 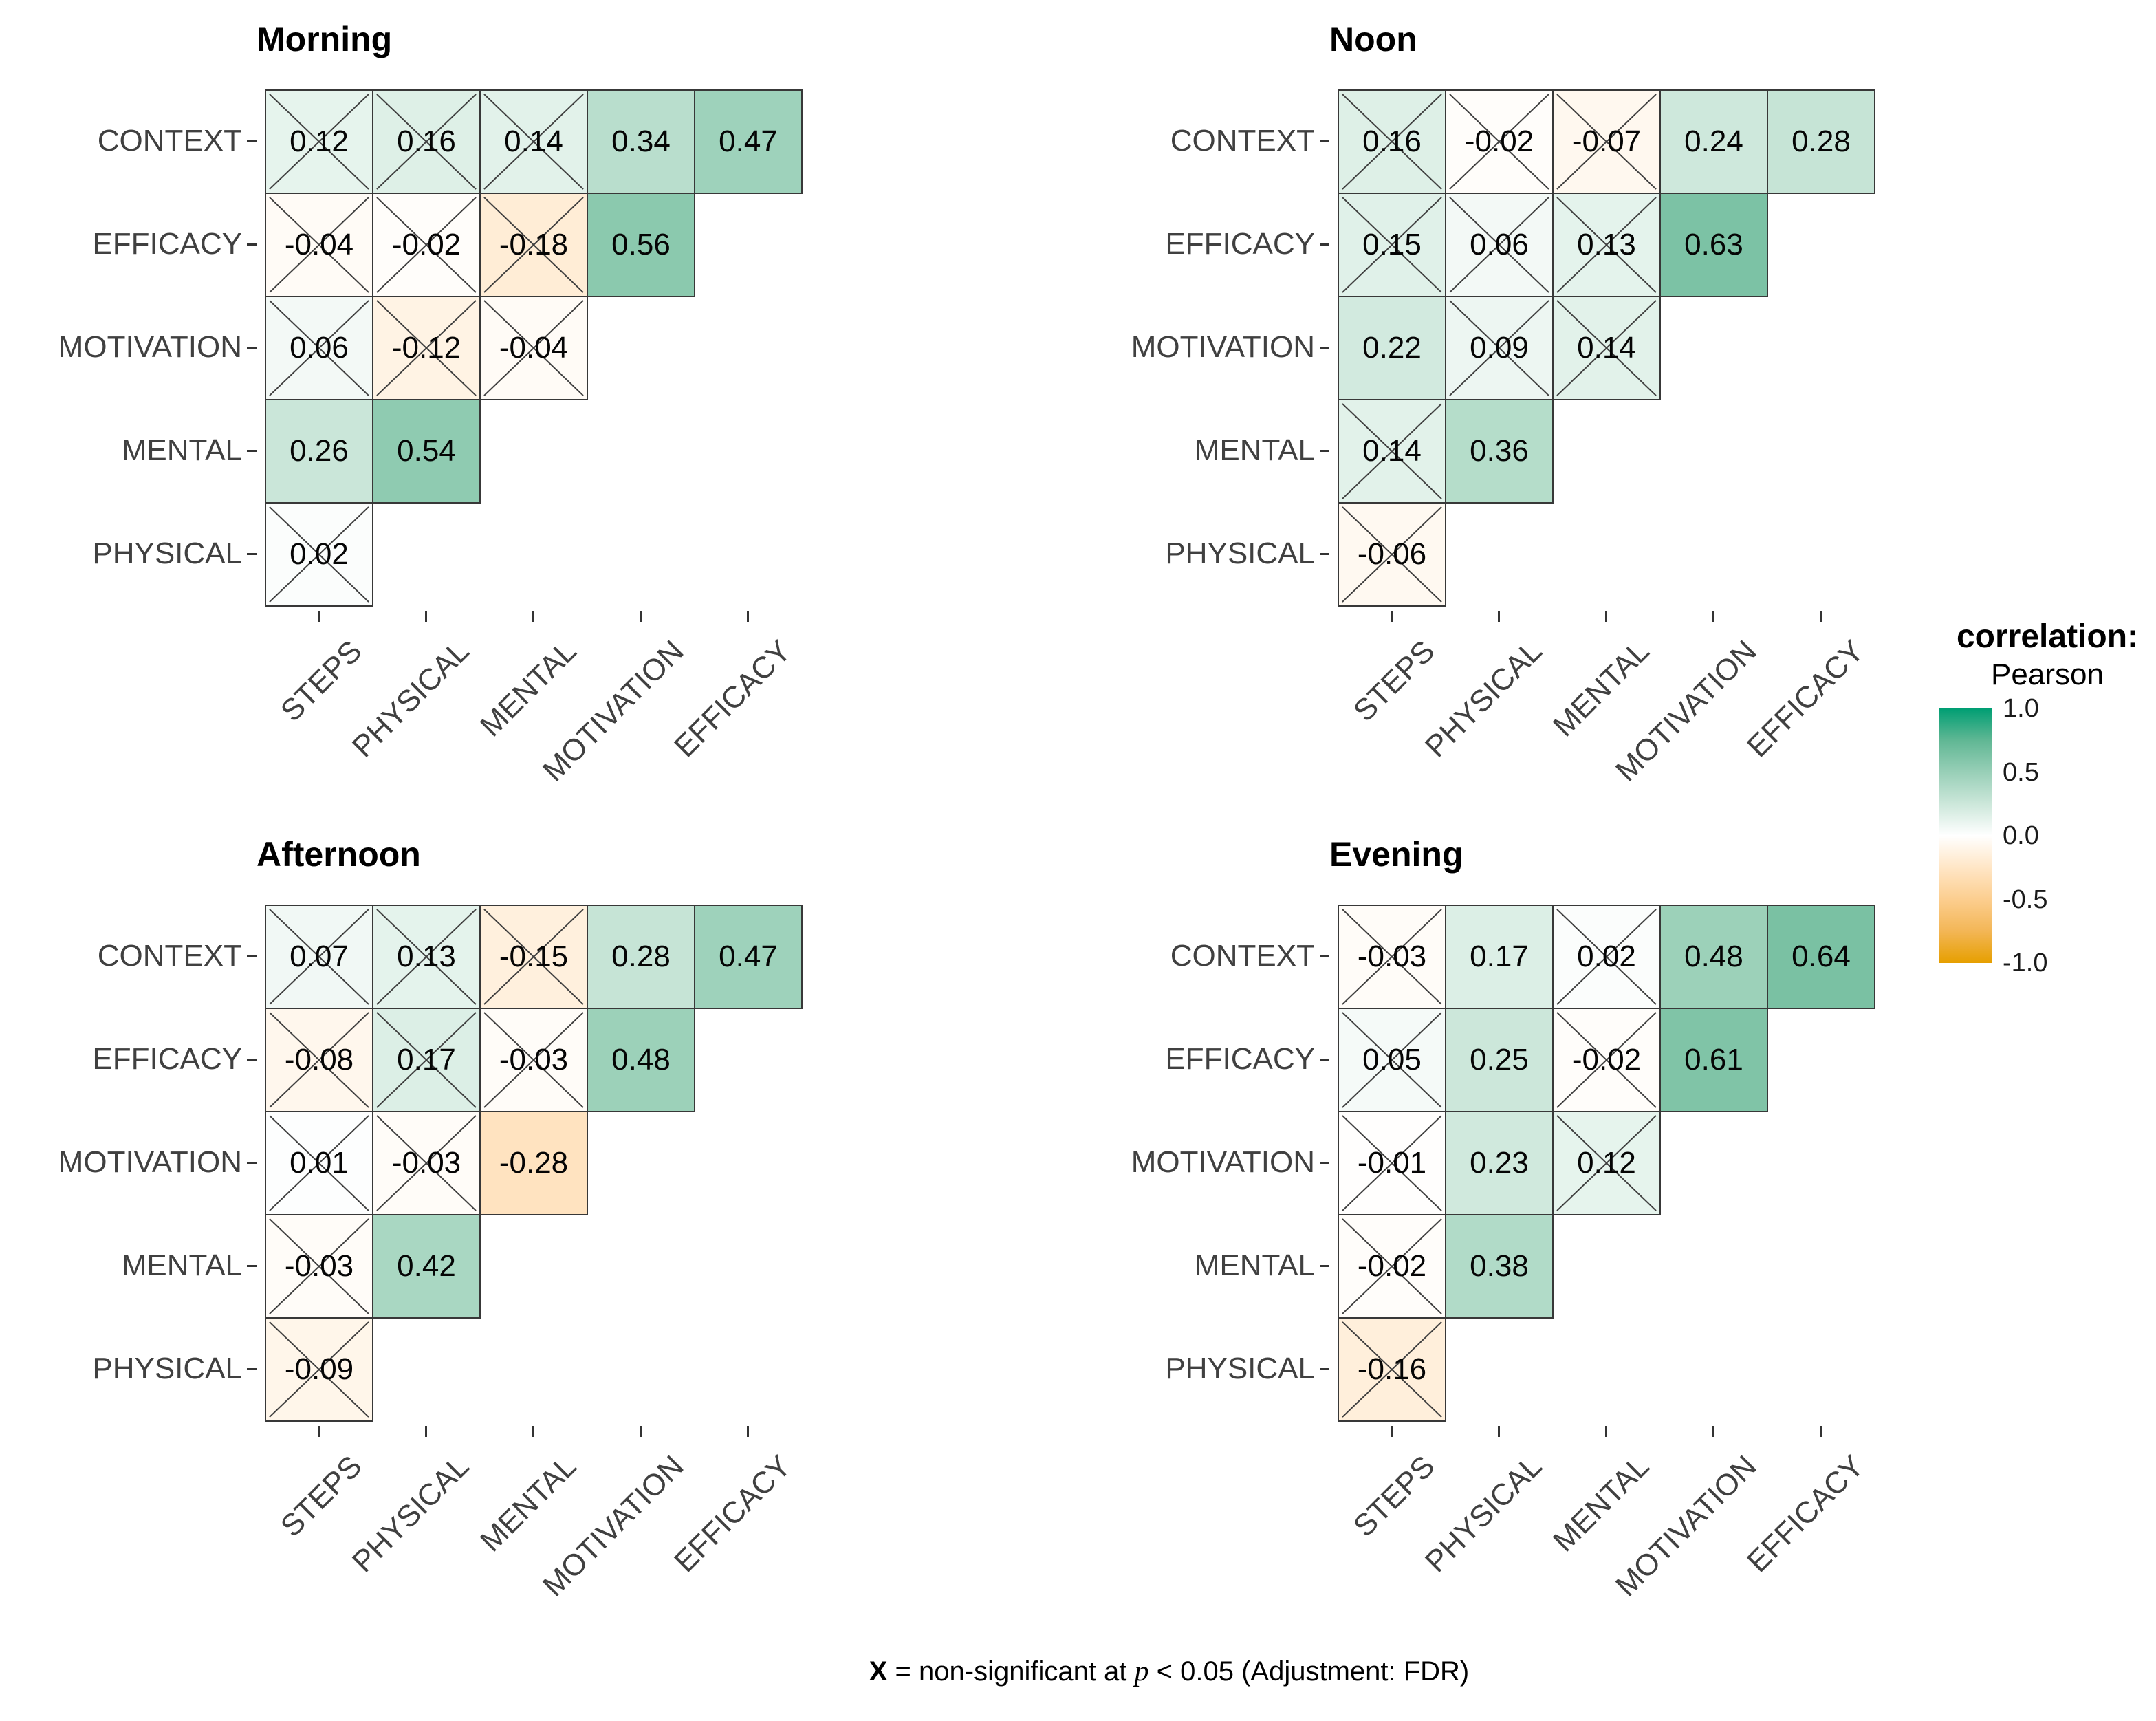 What do you see at coordinates (1713, 141) in the screenshot?
I see `cell-value: 0.24` at bounding box center [1713, 141].